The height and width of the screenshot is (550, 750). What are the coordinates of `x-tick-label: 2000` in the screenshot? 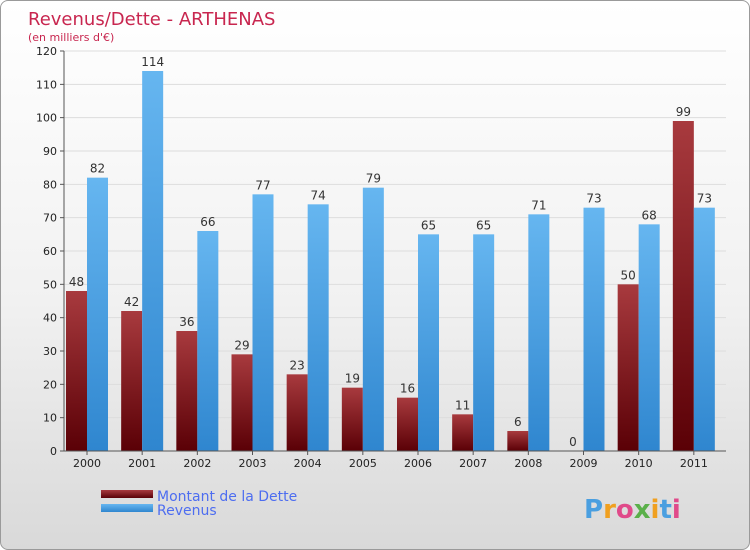 It's located at (87, 463).